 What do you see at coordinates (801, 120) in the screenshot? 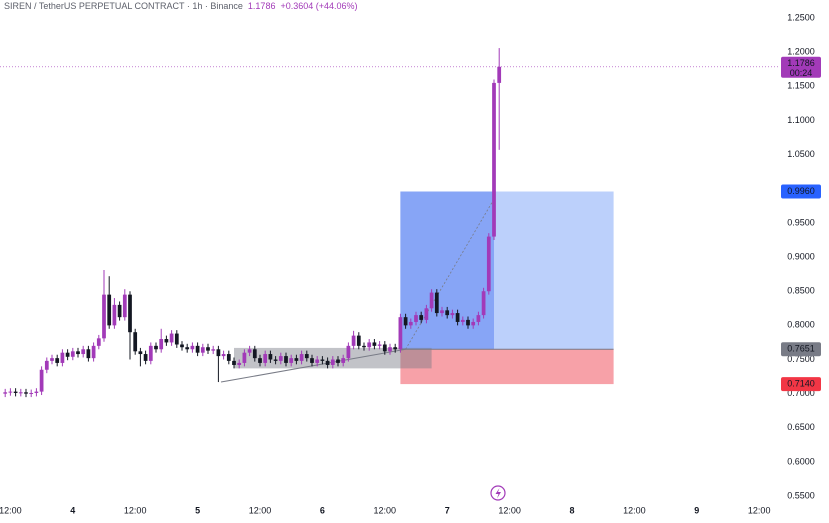
I see `y-tick-label: 1.1000` at bounding box center [801, 120].